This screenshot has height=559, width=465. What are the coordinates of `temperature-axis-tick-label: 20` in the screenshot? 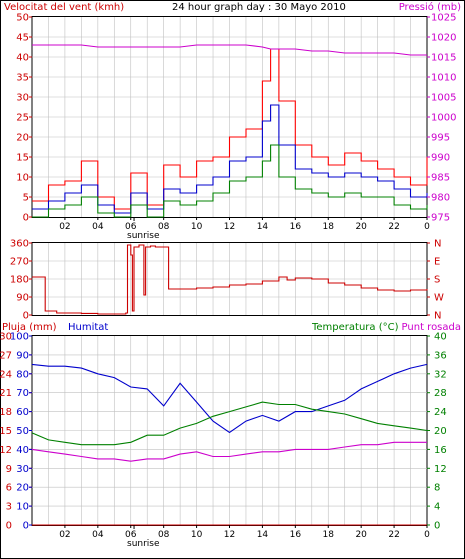 It's located at (440, 431).